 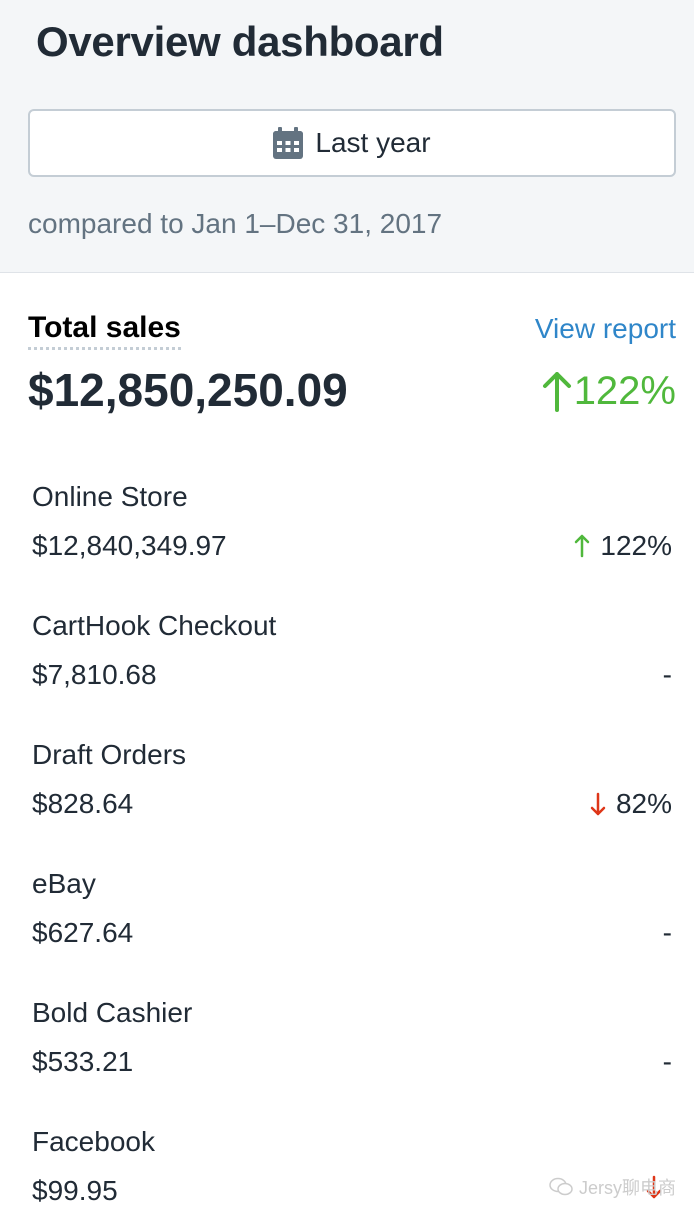 I want to click on channel-change: 122%, so click(x=623, y=546).